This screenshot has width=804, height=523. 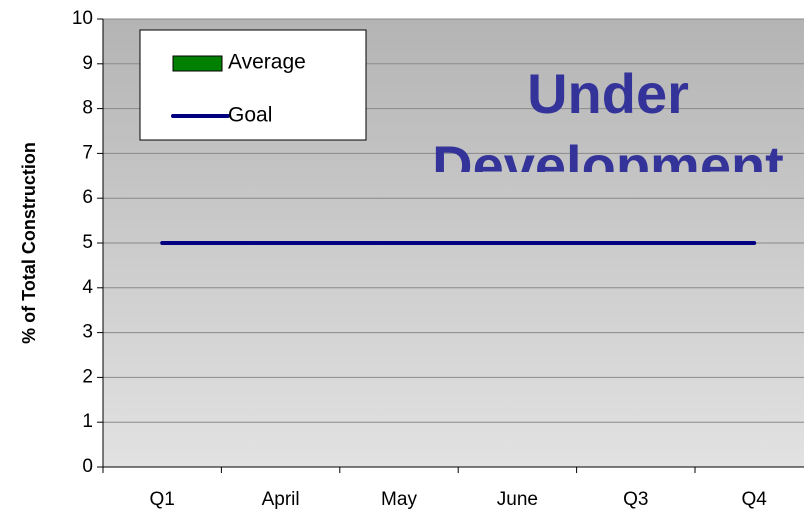 I want to click on x-tick-label: April, so click(x=281, y=499).